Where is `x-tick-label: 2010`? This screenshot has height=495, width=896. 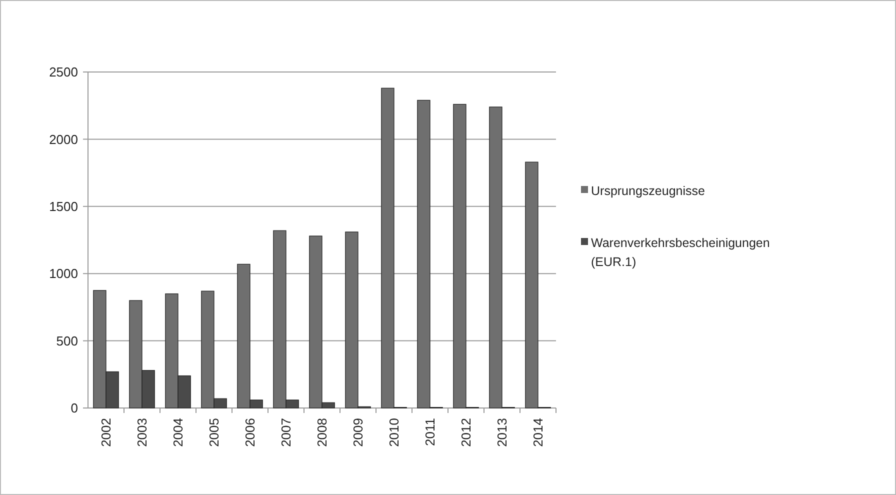
x-tick-label: 2010 is located at coordinates (394, 432).